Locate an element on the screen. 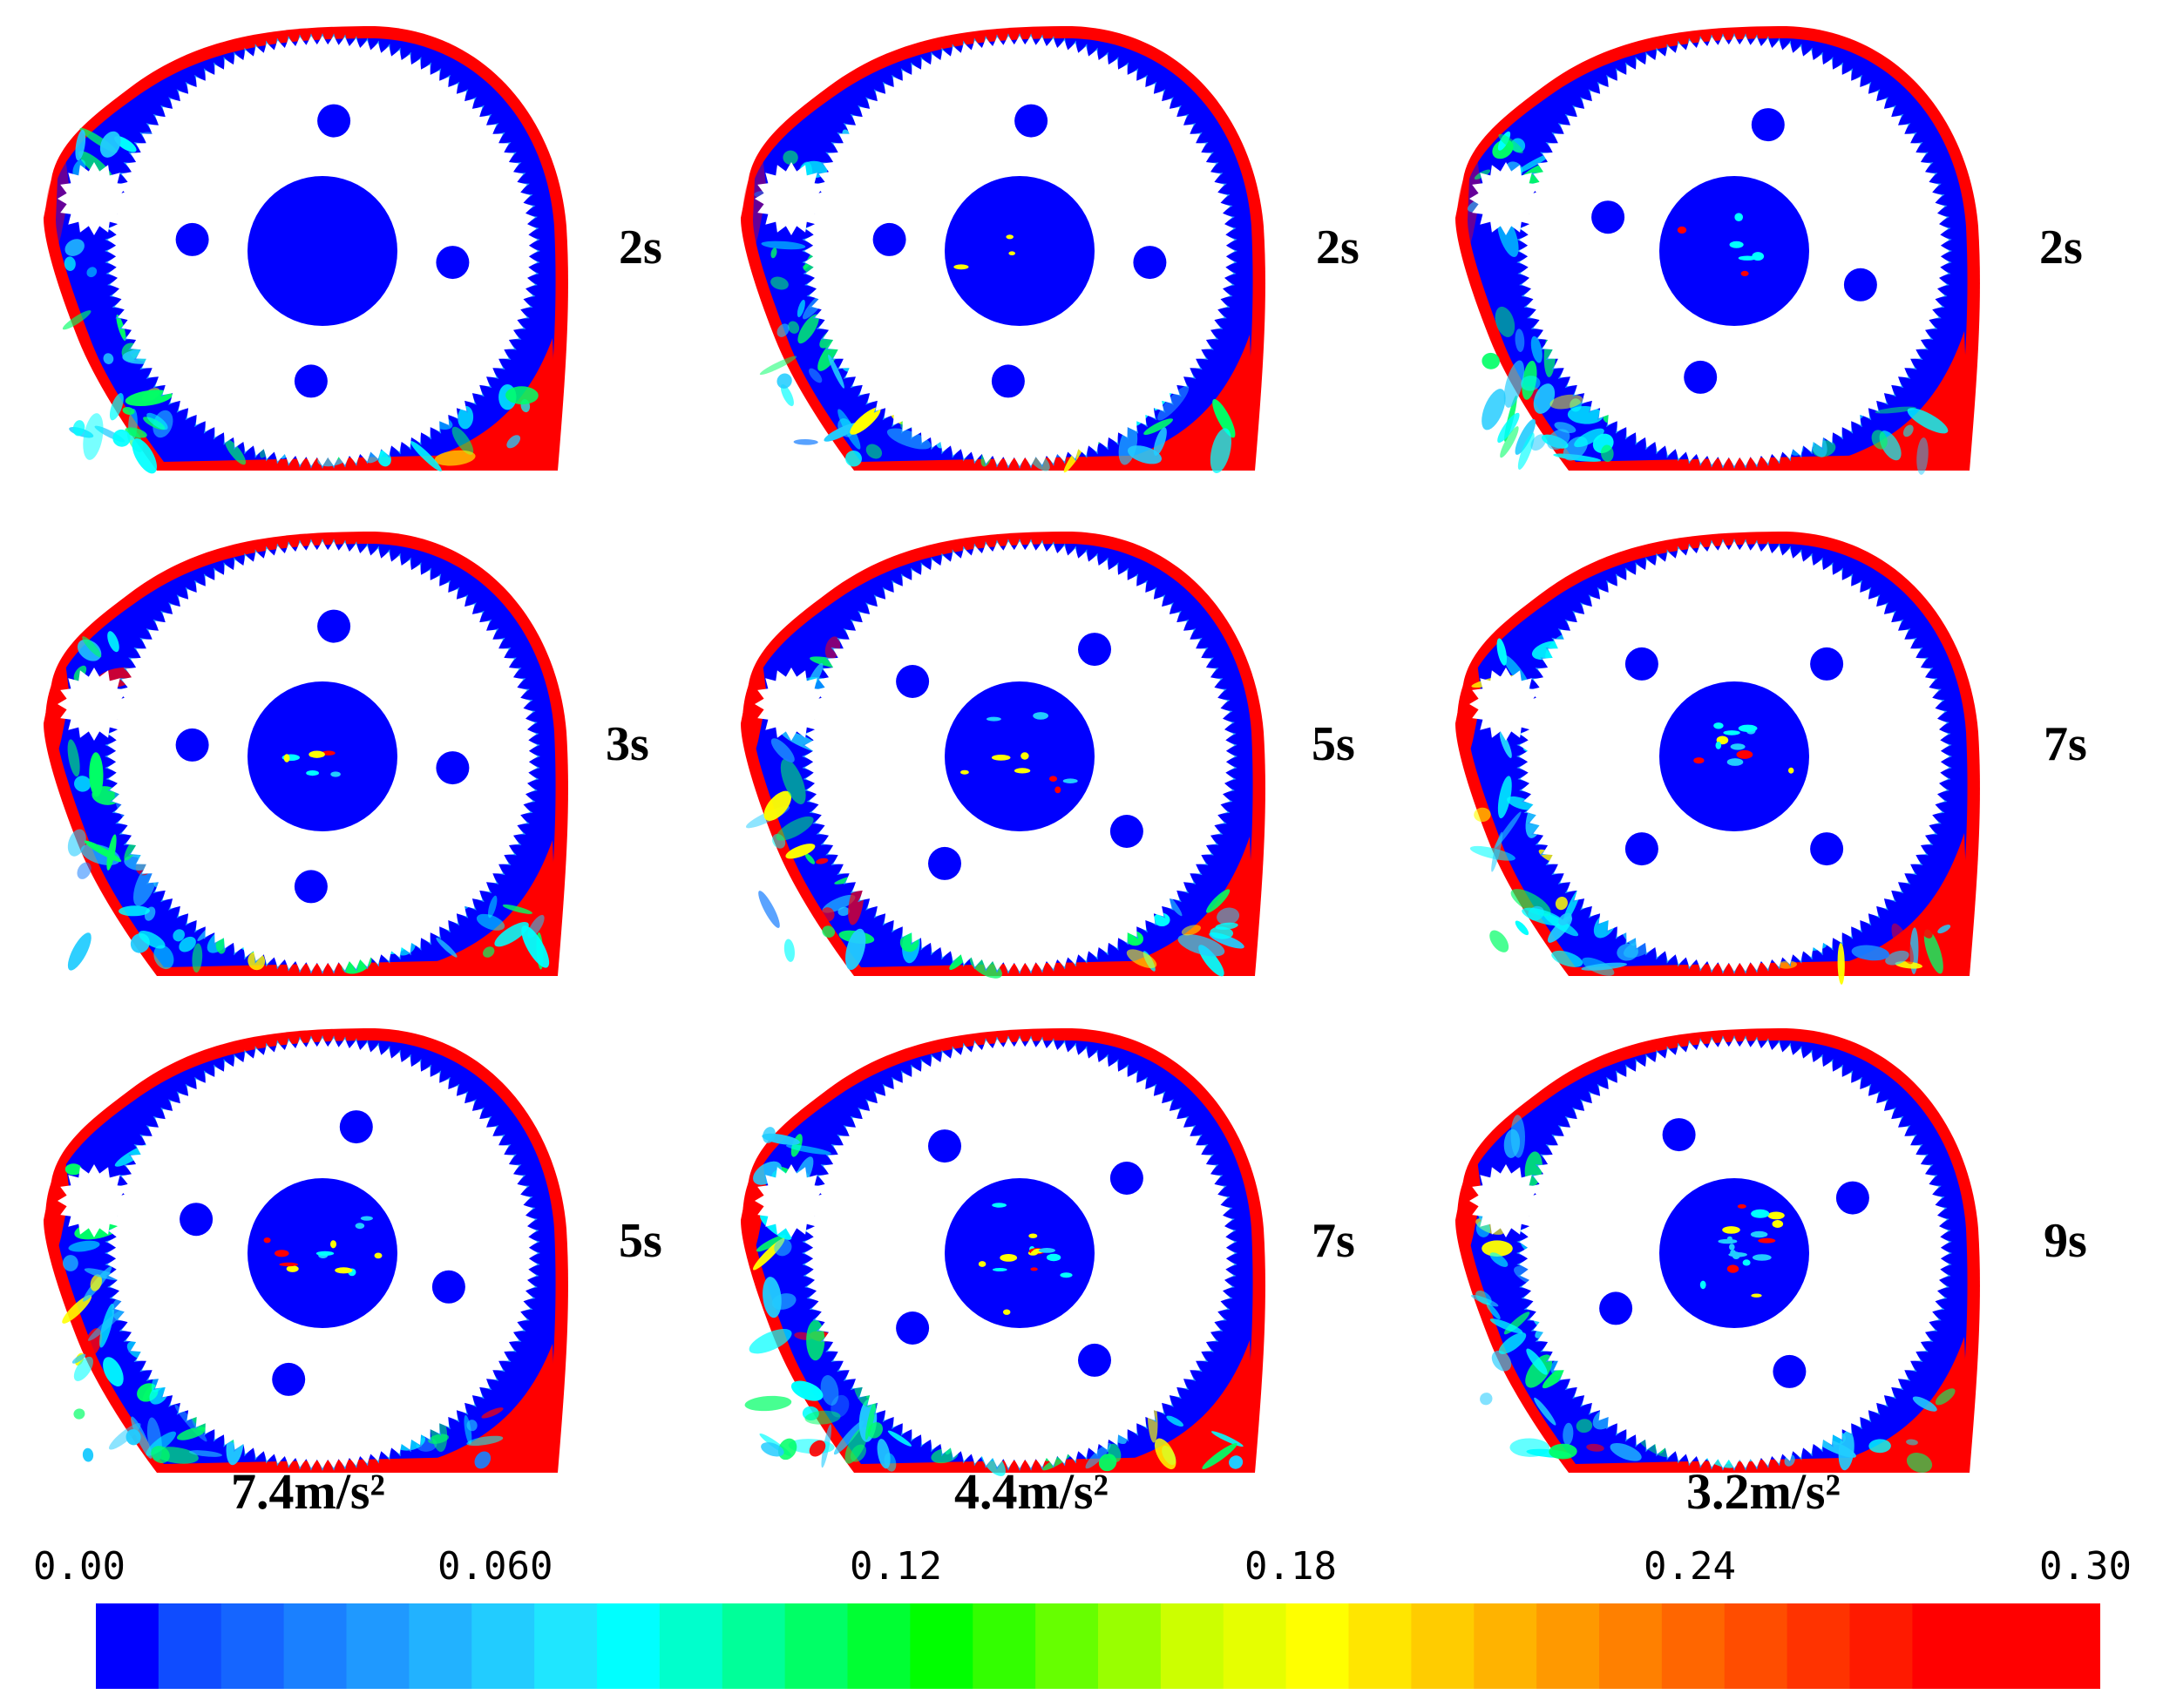 The height and width of the screenshot is (1708, 2163). acceleration-label: 3.2m/s² is located at coordinates (1763, 1491).